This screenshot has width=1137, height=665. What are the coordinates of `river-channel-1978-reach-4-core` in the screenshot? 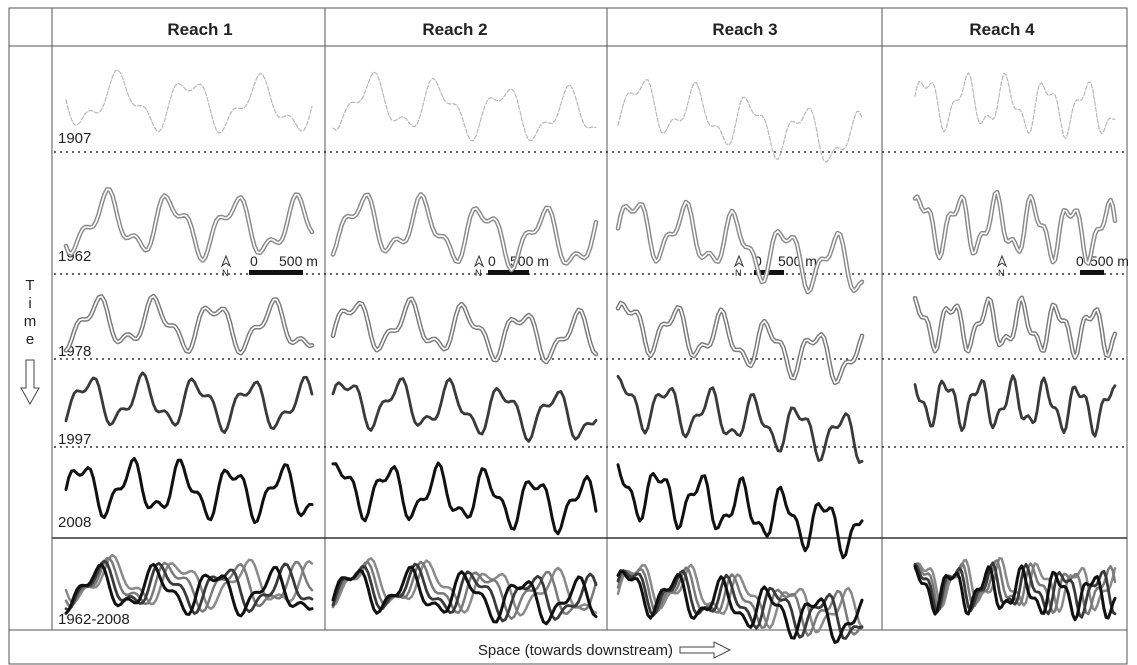 It's located at (1015, 328).